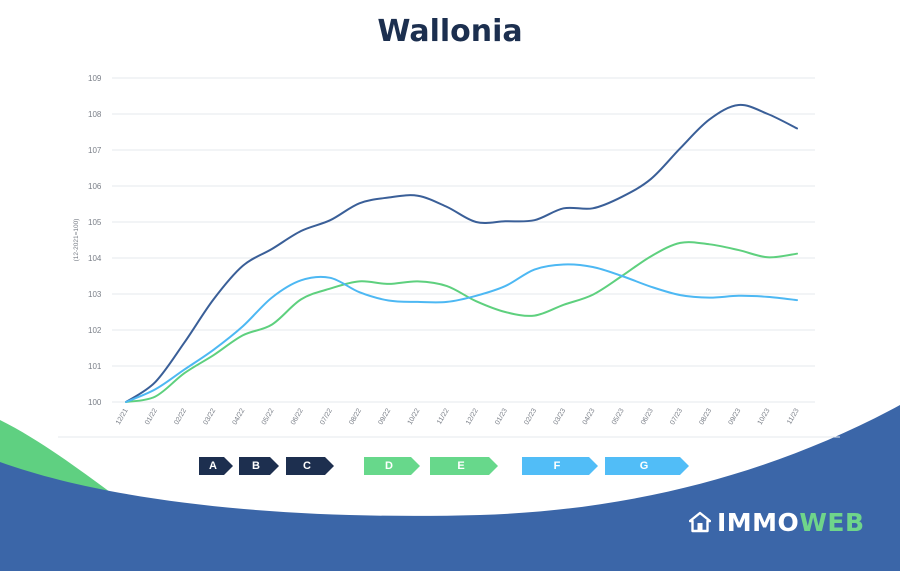 The height and width of the screenshot is (571, 900). I want to click on logo-text-web: WEB, so click(832, 522).